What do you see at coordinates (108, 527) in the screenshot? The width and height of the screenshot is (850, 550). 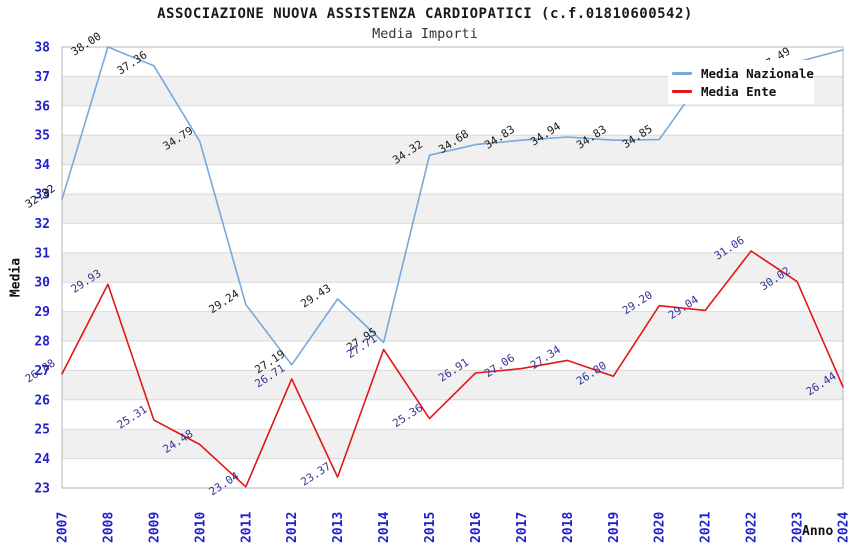 I see `x-tick-label: 2008` at bounding box center [108, 527].